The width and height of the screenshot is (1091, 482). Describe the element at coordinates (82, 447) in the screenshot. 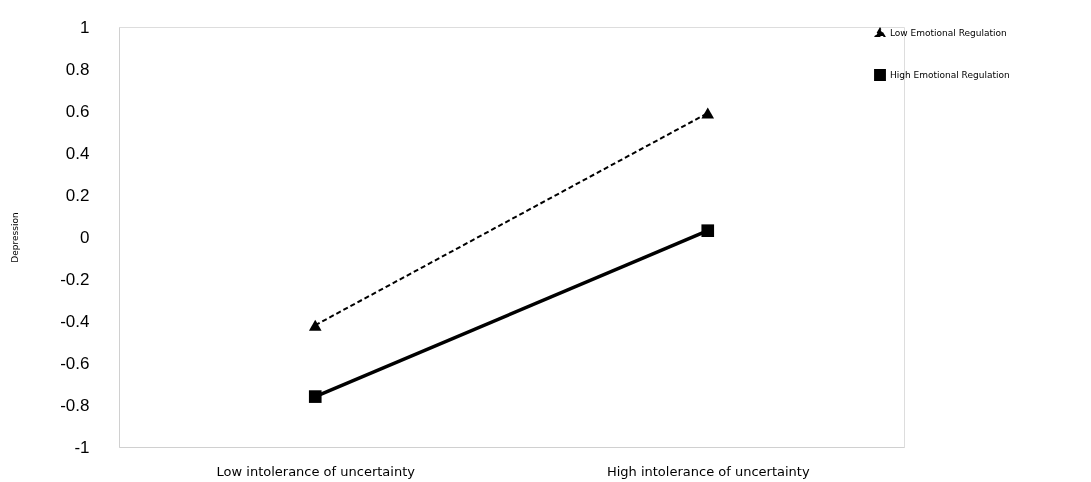

I see `y-tick-label: -1` at that location.